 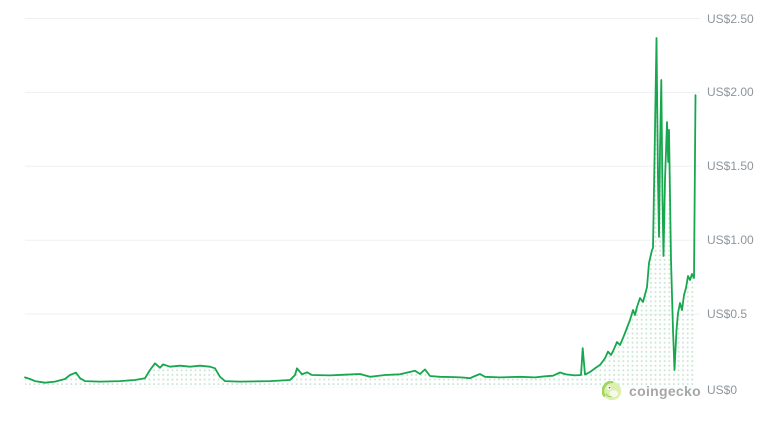 What do you see at coordinates (730, 240) in the screenshot?
I see `y-axis-label-1.00: US$1.00` at bounding box center [730, 240].